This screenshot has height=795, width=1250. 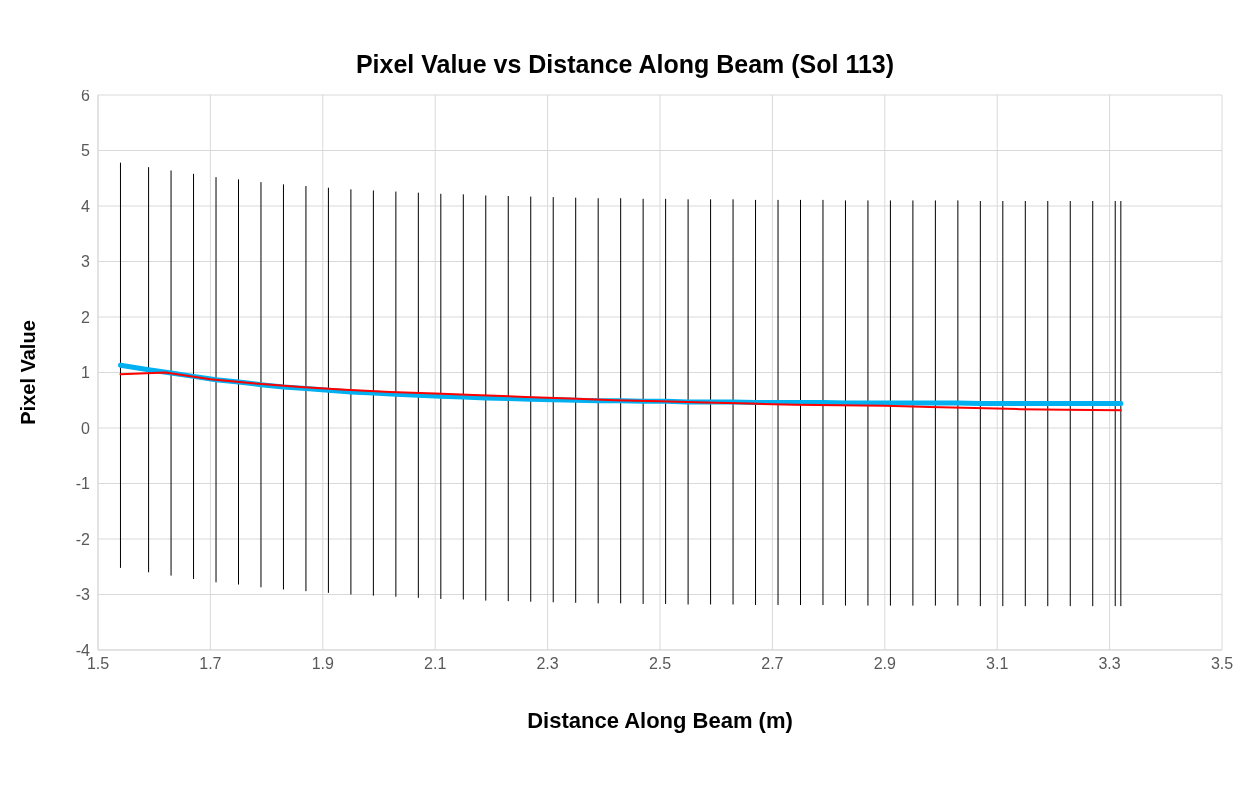 What do you see at coordinates (660, 664) in the screenshot?
I see `x-tick-label: 2.5` at bounding box center [660, 664].